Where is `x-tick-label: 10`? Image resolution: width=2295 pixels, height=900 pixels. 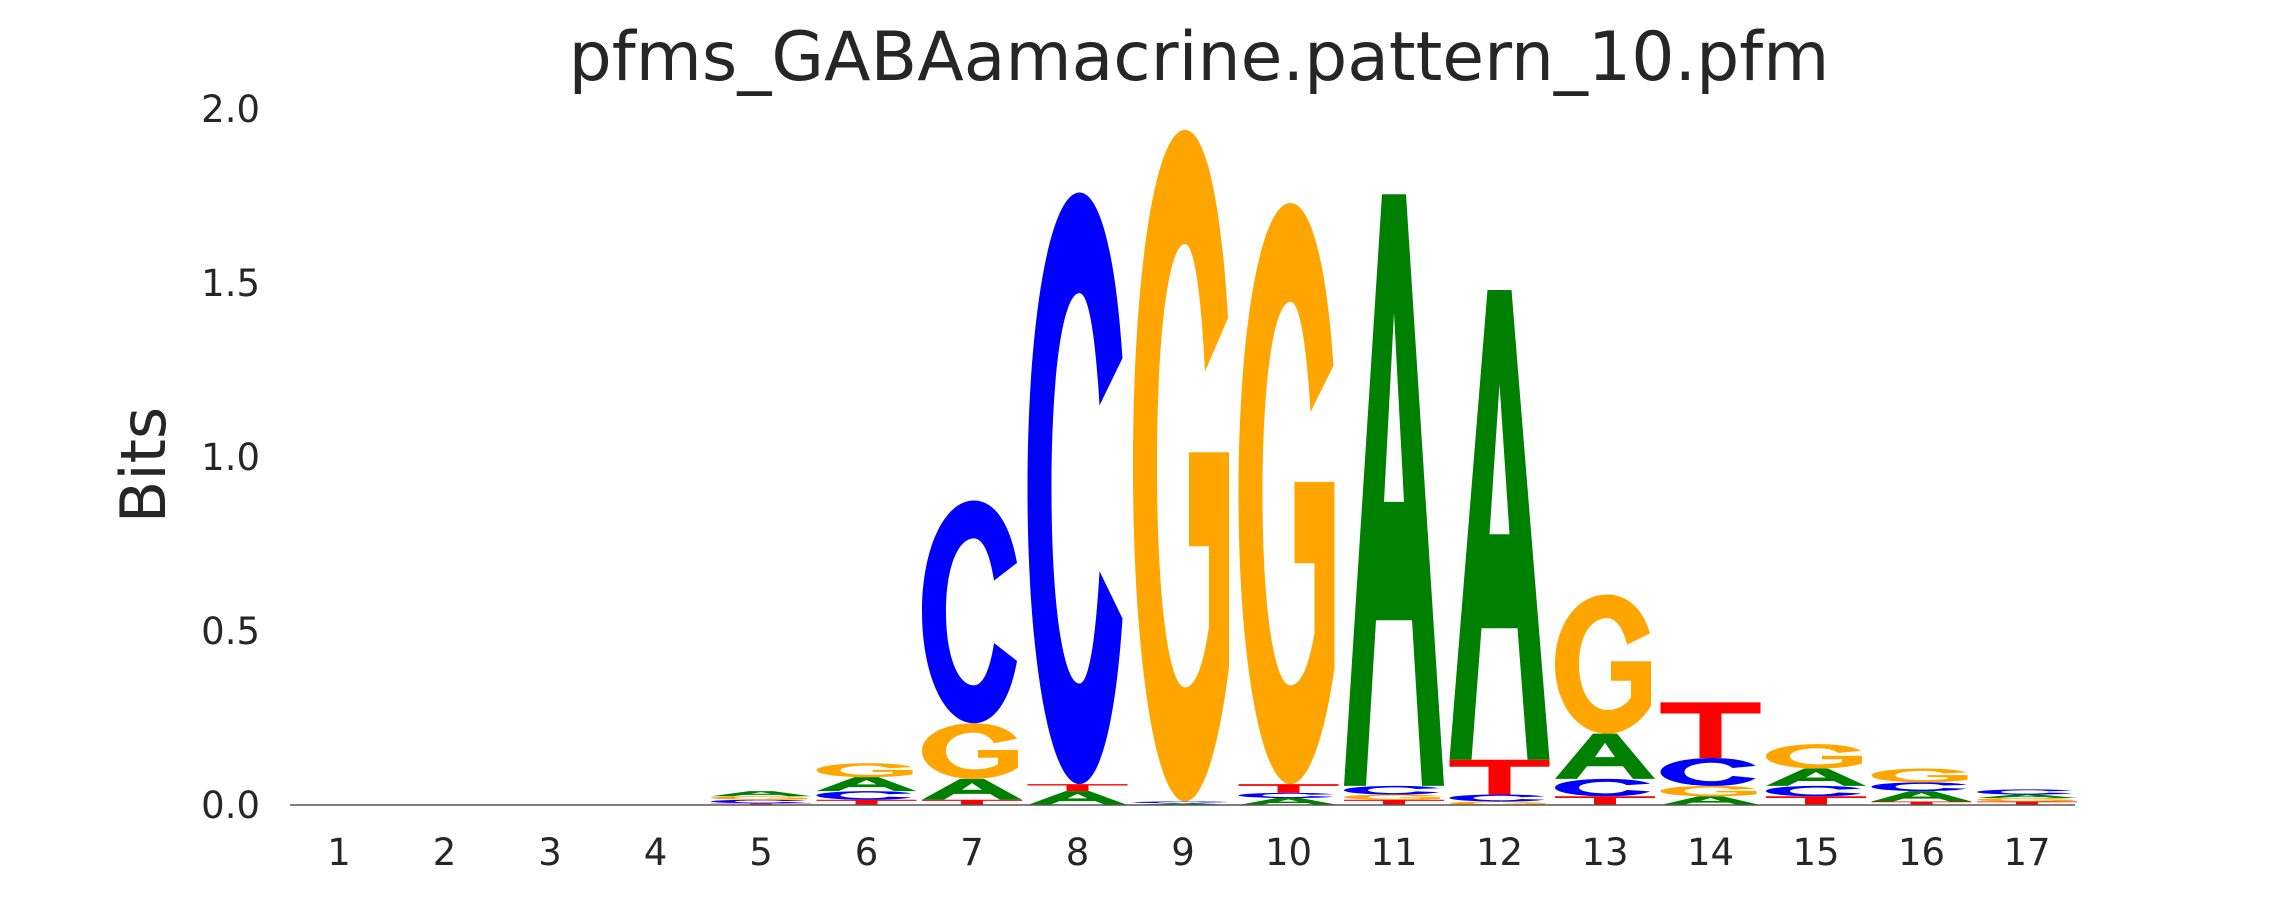
x-tick-label: 10 is located at coordinates (1288, 852).